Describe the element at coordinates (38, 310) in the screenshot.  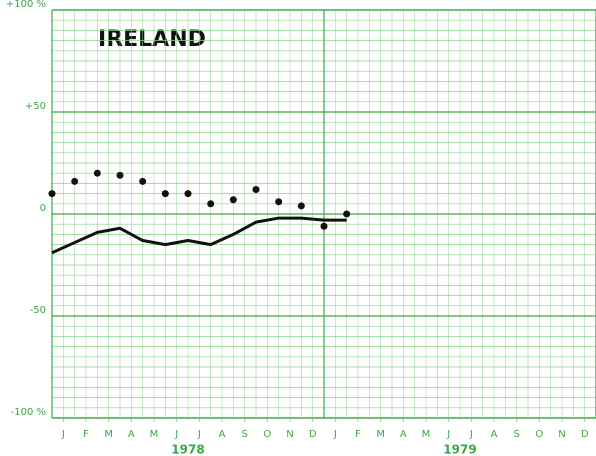
I see `y-tick-label: -50` at that location.